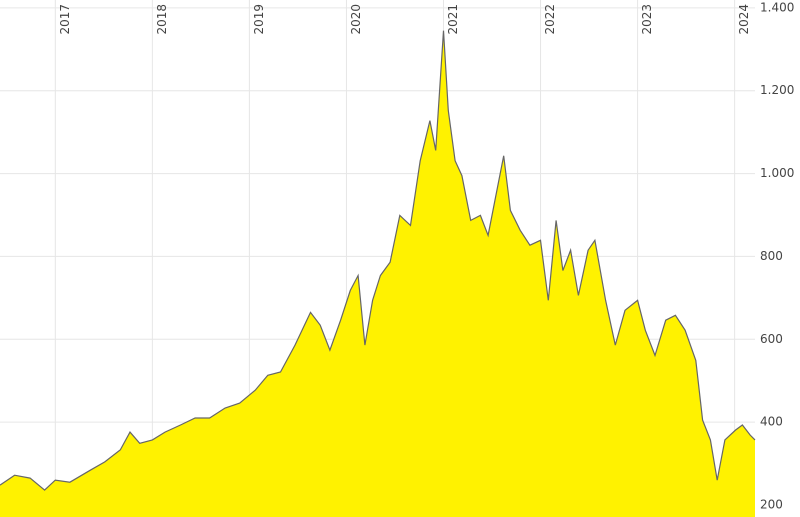 This screenshot has height=517, width=800. I want to click on x-tick-label: 2022, so click(550, 19).